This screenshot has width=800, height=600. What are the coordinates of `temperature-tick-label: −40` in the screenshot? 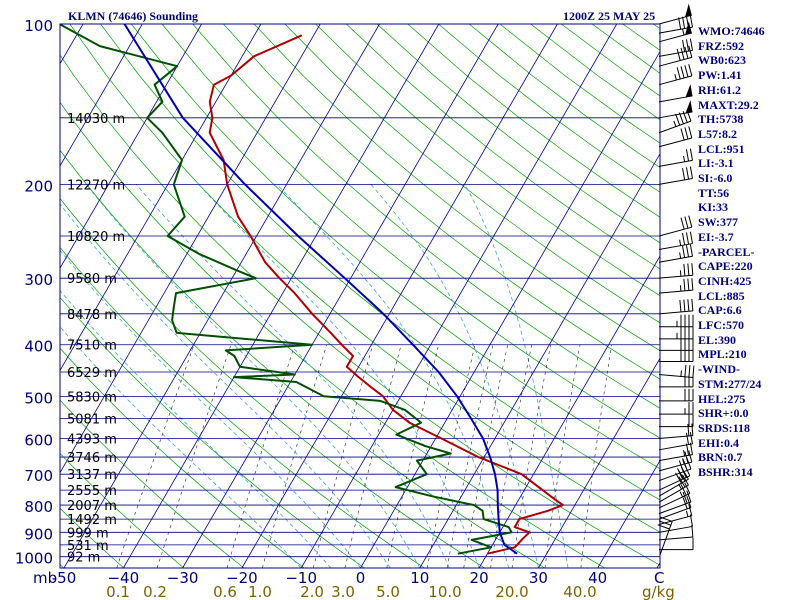 It's located at (123, 578).